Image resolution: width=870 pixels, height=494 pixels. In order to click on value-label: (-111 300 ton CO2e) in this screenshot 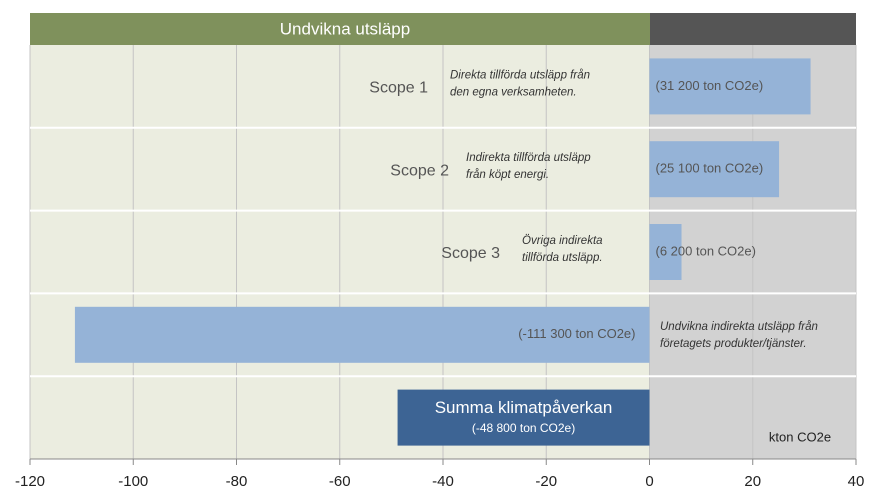, I will do `click(576, 333)`.